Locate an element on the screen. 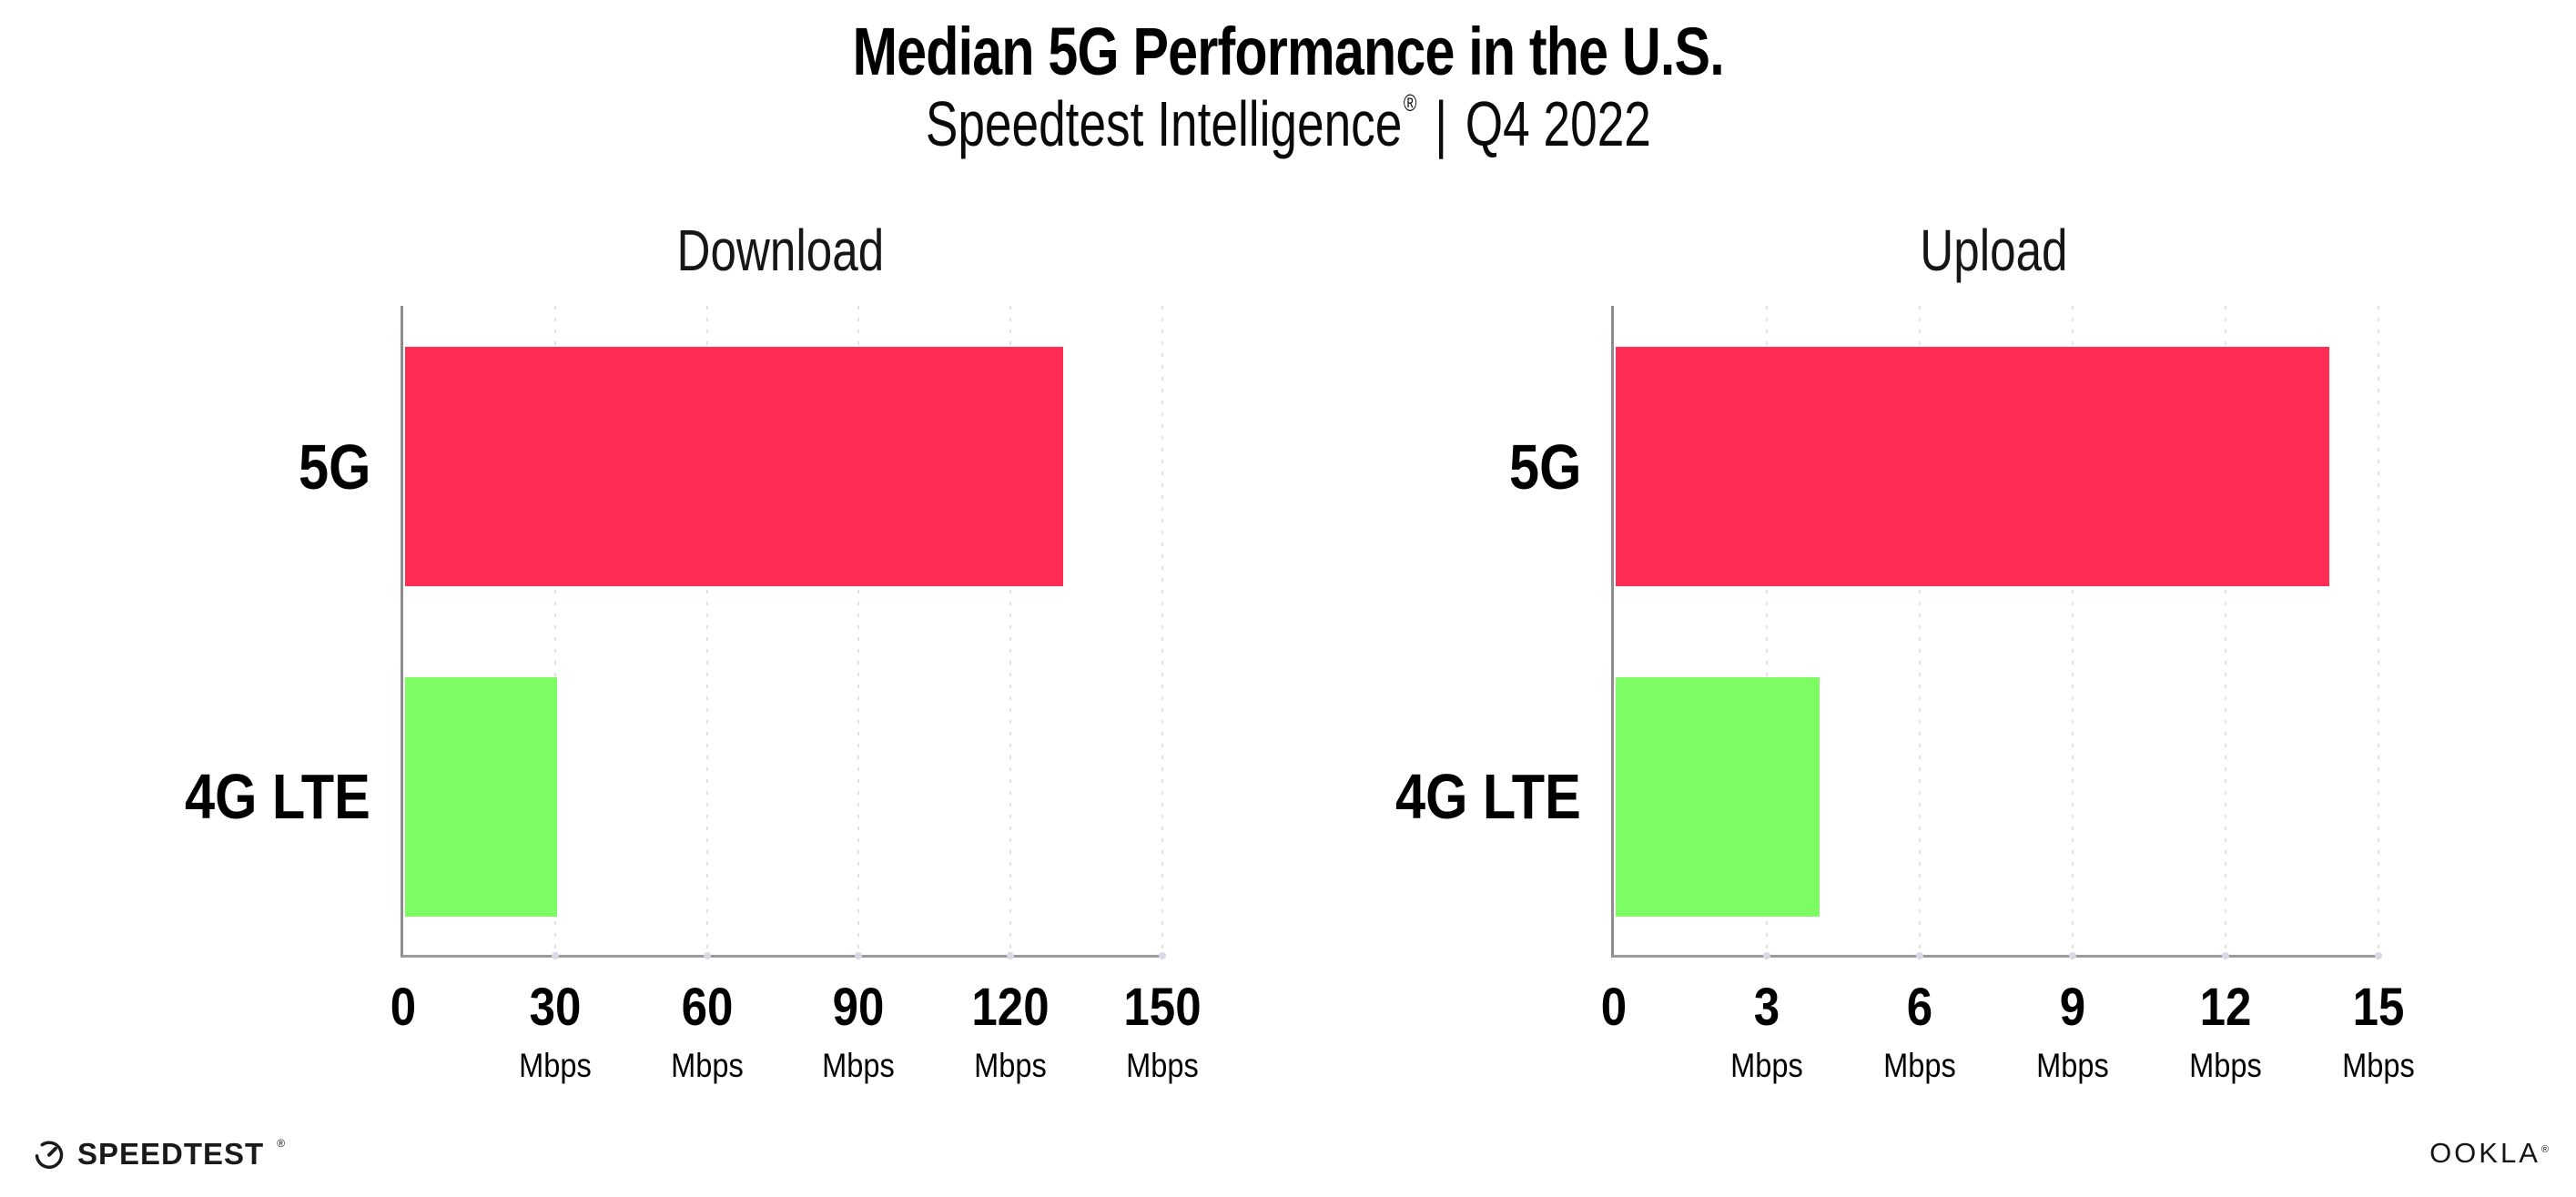  bar-4g-lte-upload is located at coordinates (1718, 796).